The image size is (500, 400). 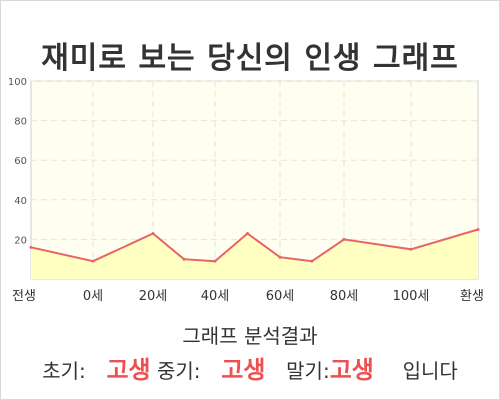 I want to click on y-tick-label: 20, so click(x=20, y=240).